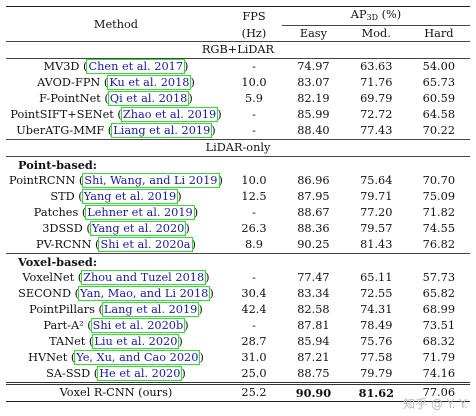 This screenshot has height=416, width=476. Describe the element at coordinates (313, 82) in the screenshot. I see `easy-cell: 83.07` at that location.